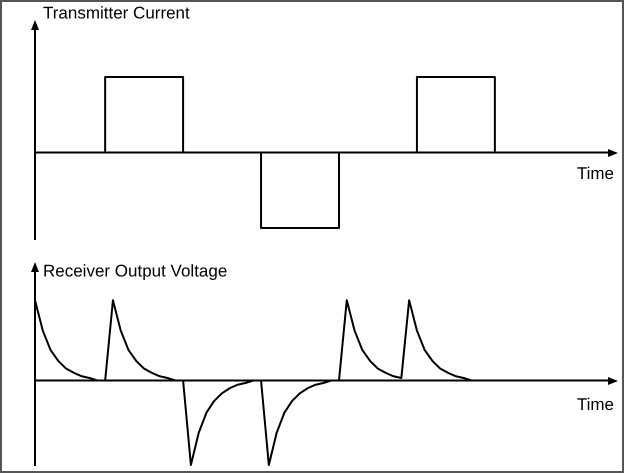 Image resolution: width=624 pixels, height=473 pixels. I want to click on chart-title: Receiver Output Voltage, so click(135, 271).